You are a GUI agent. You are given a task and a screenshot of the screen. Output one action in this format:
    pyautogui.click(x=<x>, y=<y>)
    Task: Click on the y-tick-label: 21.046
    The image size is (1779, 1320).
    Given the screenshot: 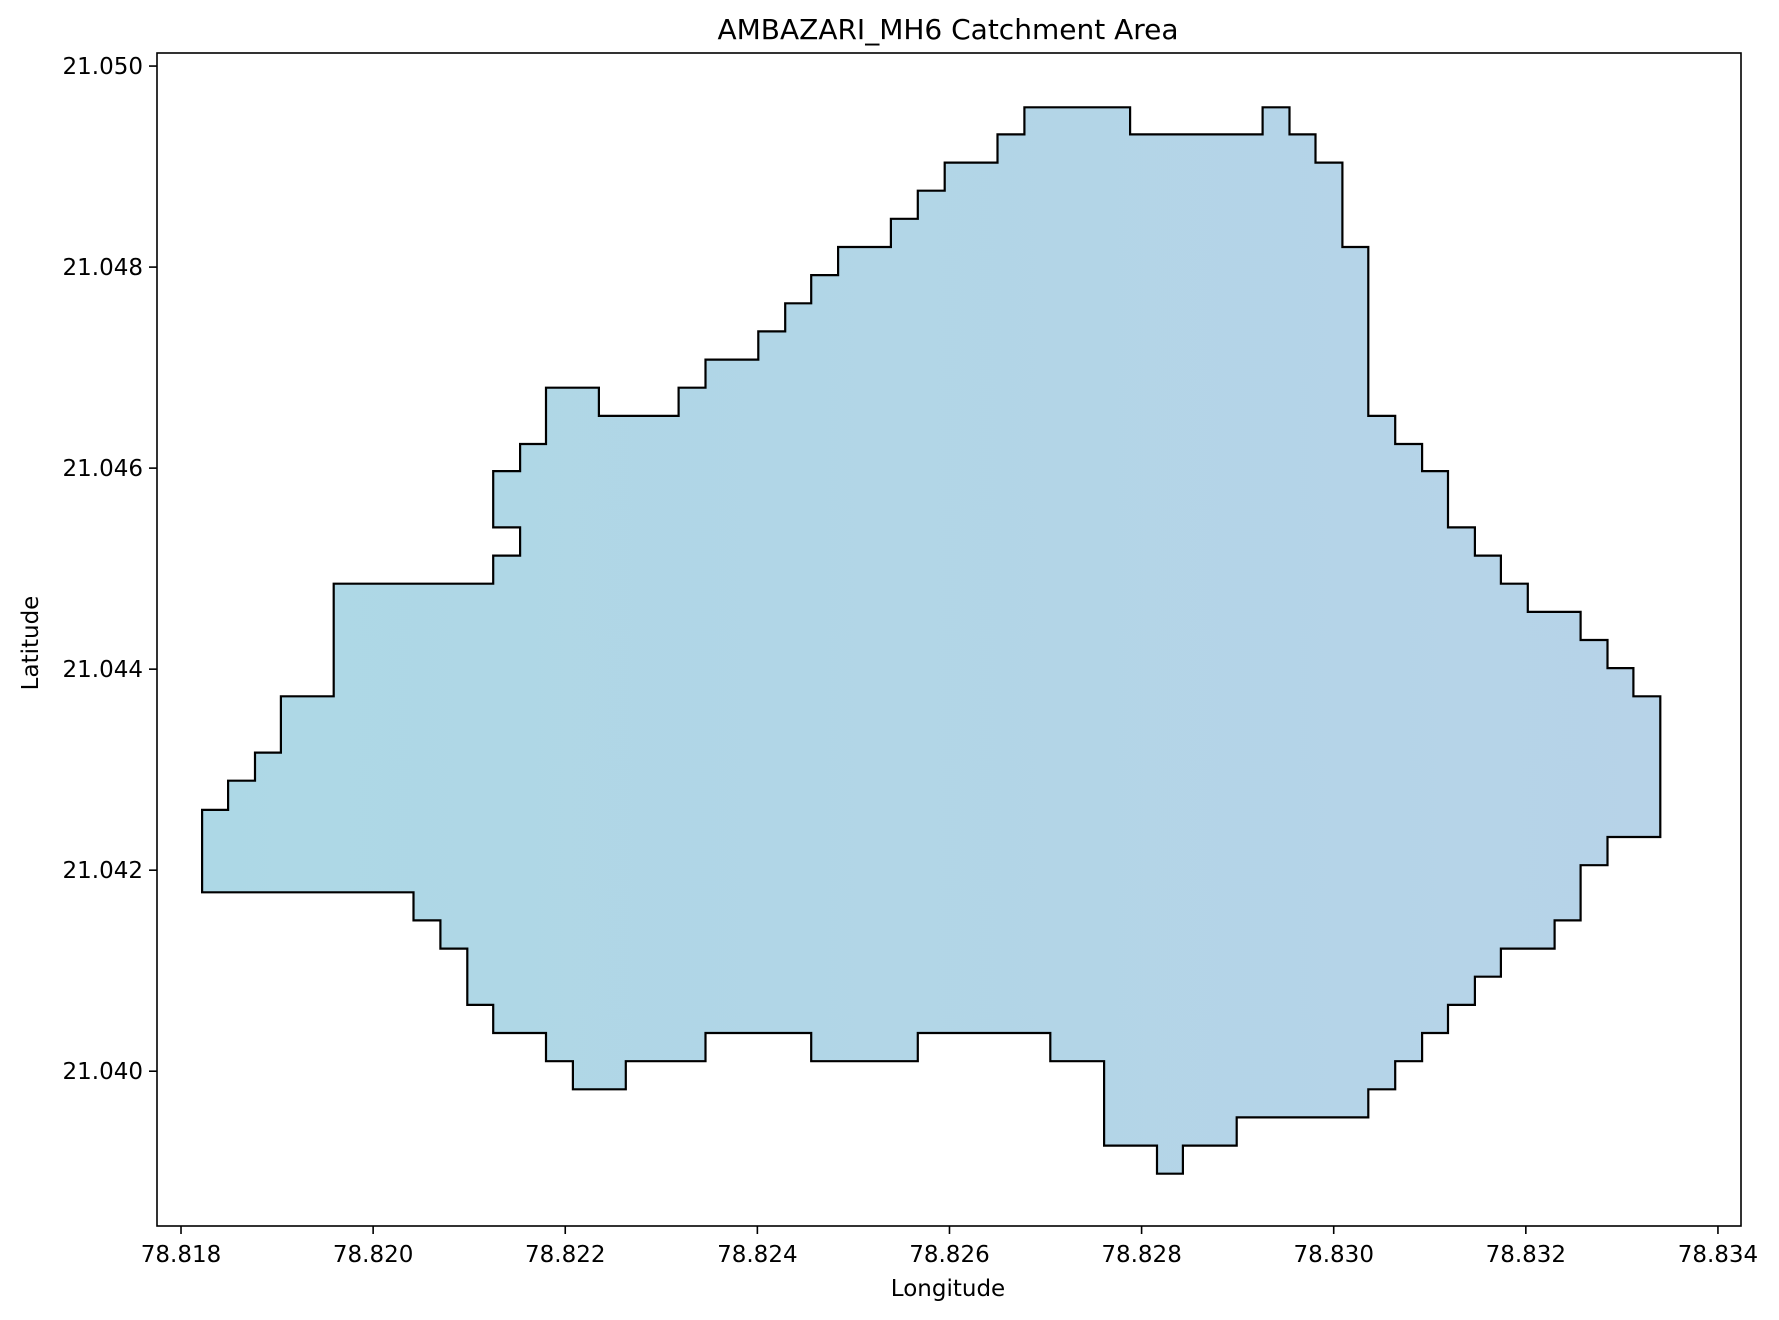 What is the action you would take?
    pyautogui.click(x=103, y=469)
    